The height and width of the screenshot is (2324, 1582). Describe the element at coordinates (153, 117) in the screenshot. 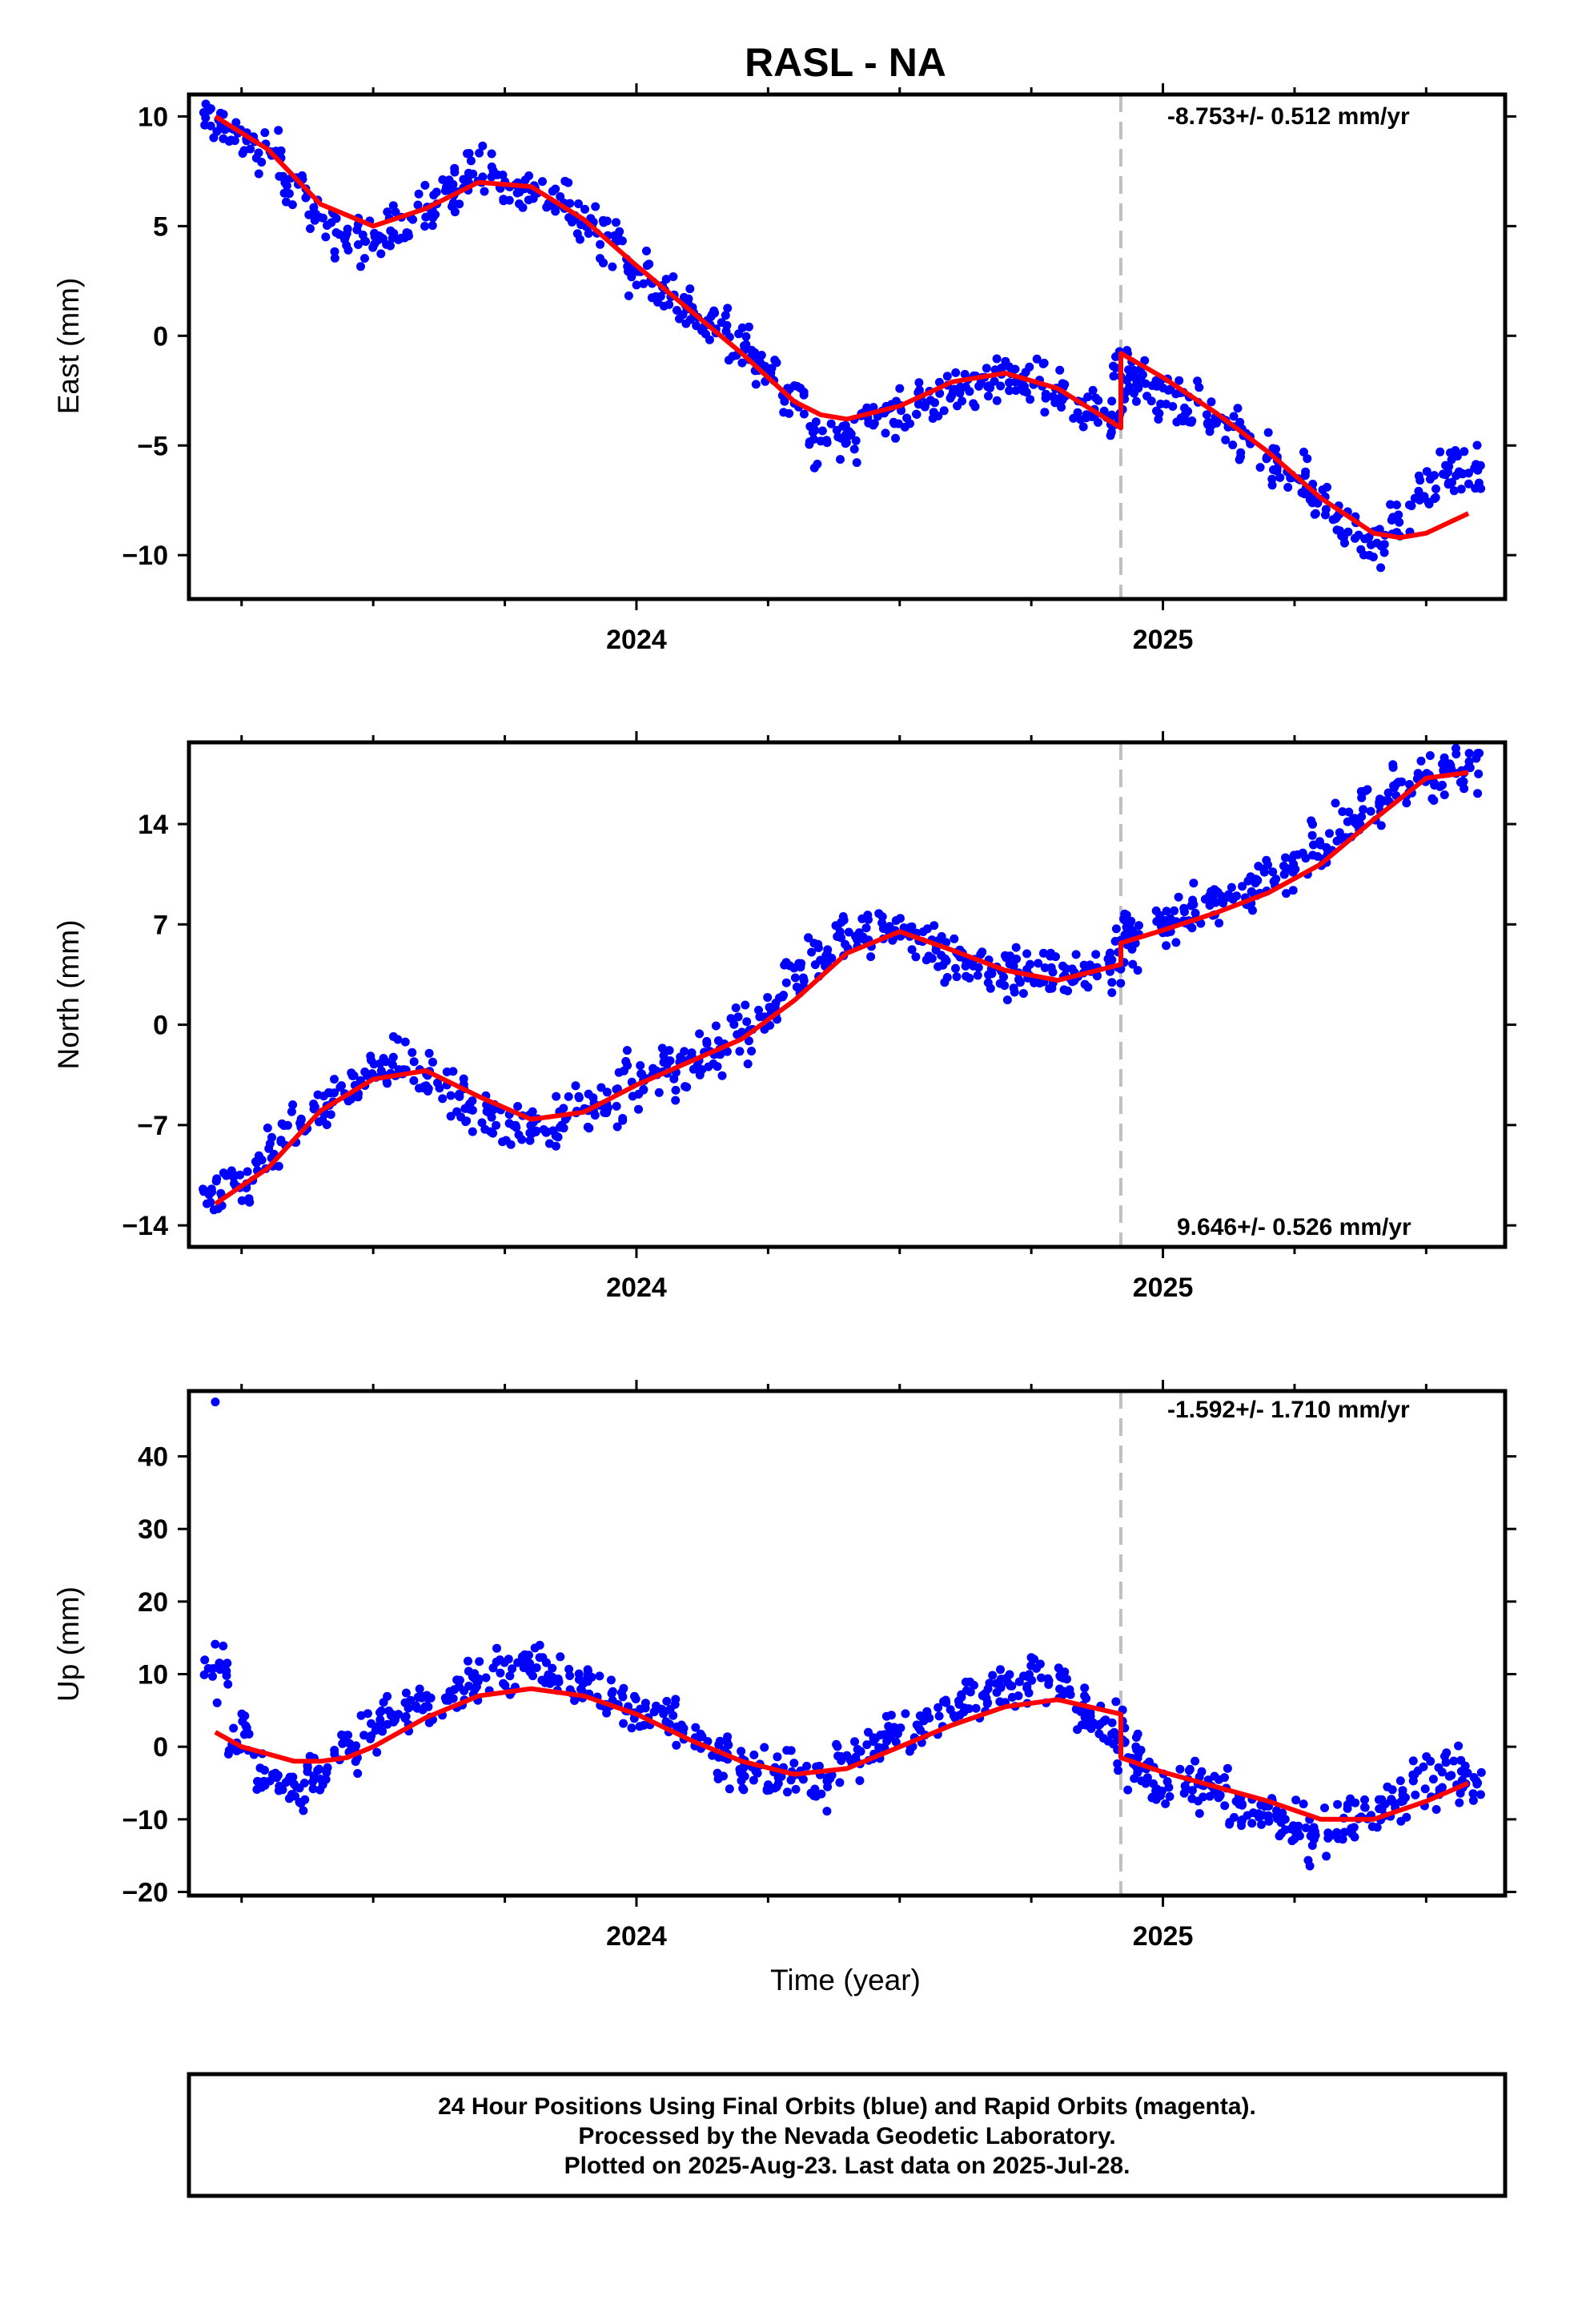

I see `y-tick-label: 10` at that location.